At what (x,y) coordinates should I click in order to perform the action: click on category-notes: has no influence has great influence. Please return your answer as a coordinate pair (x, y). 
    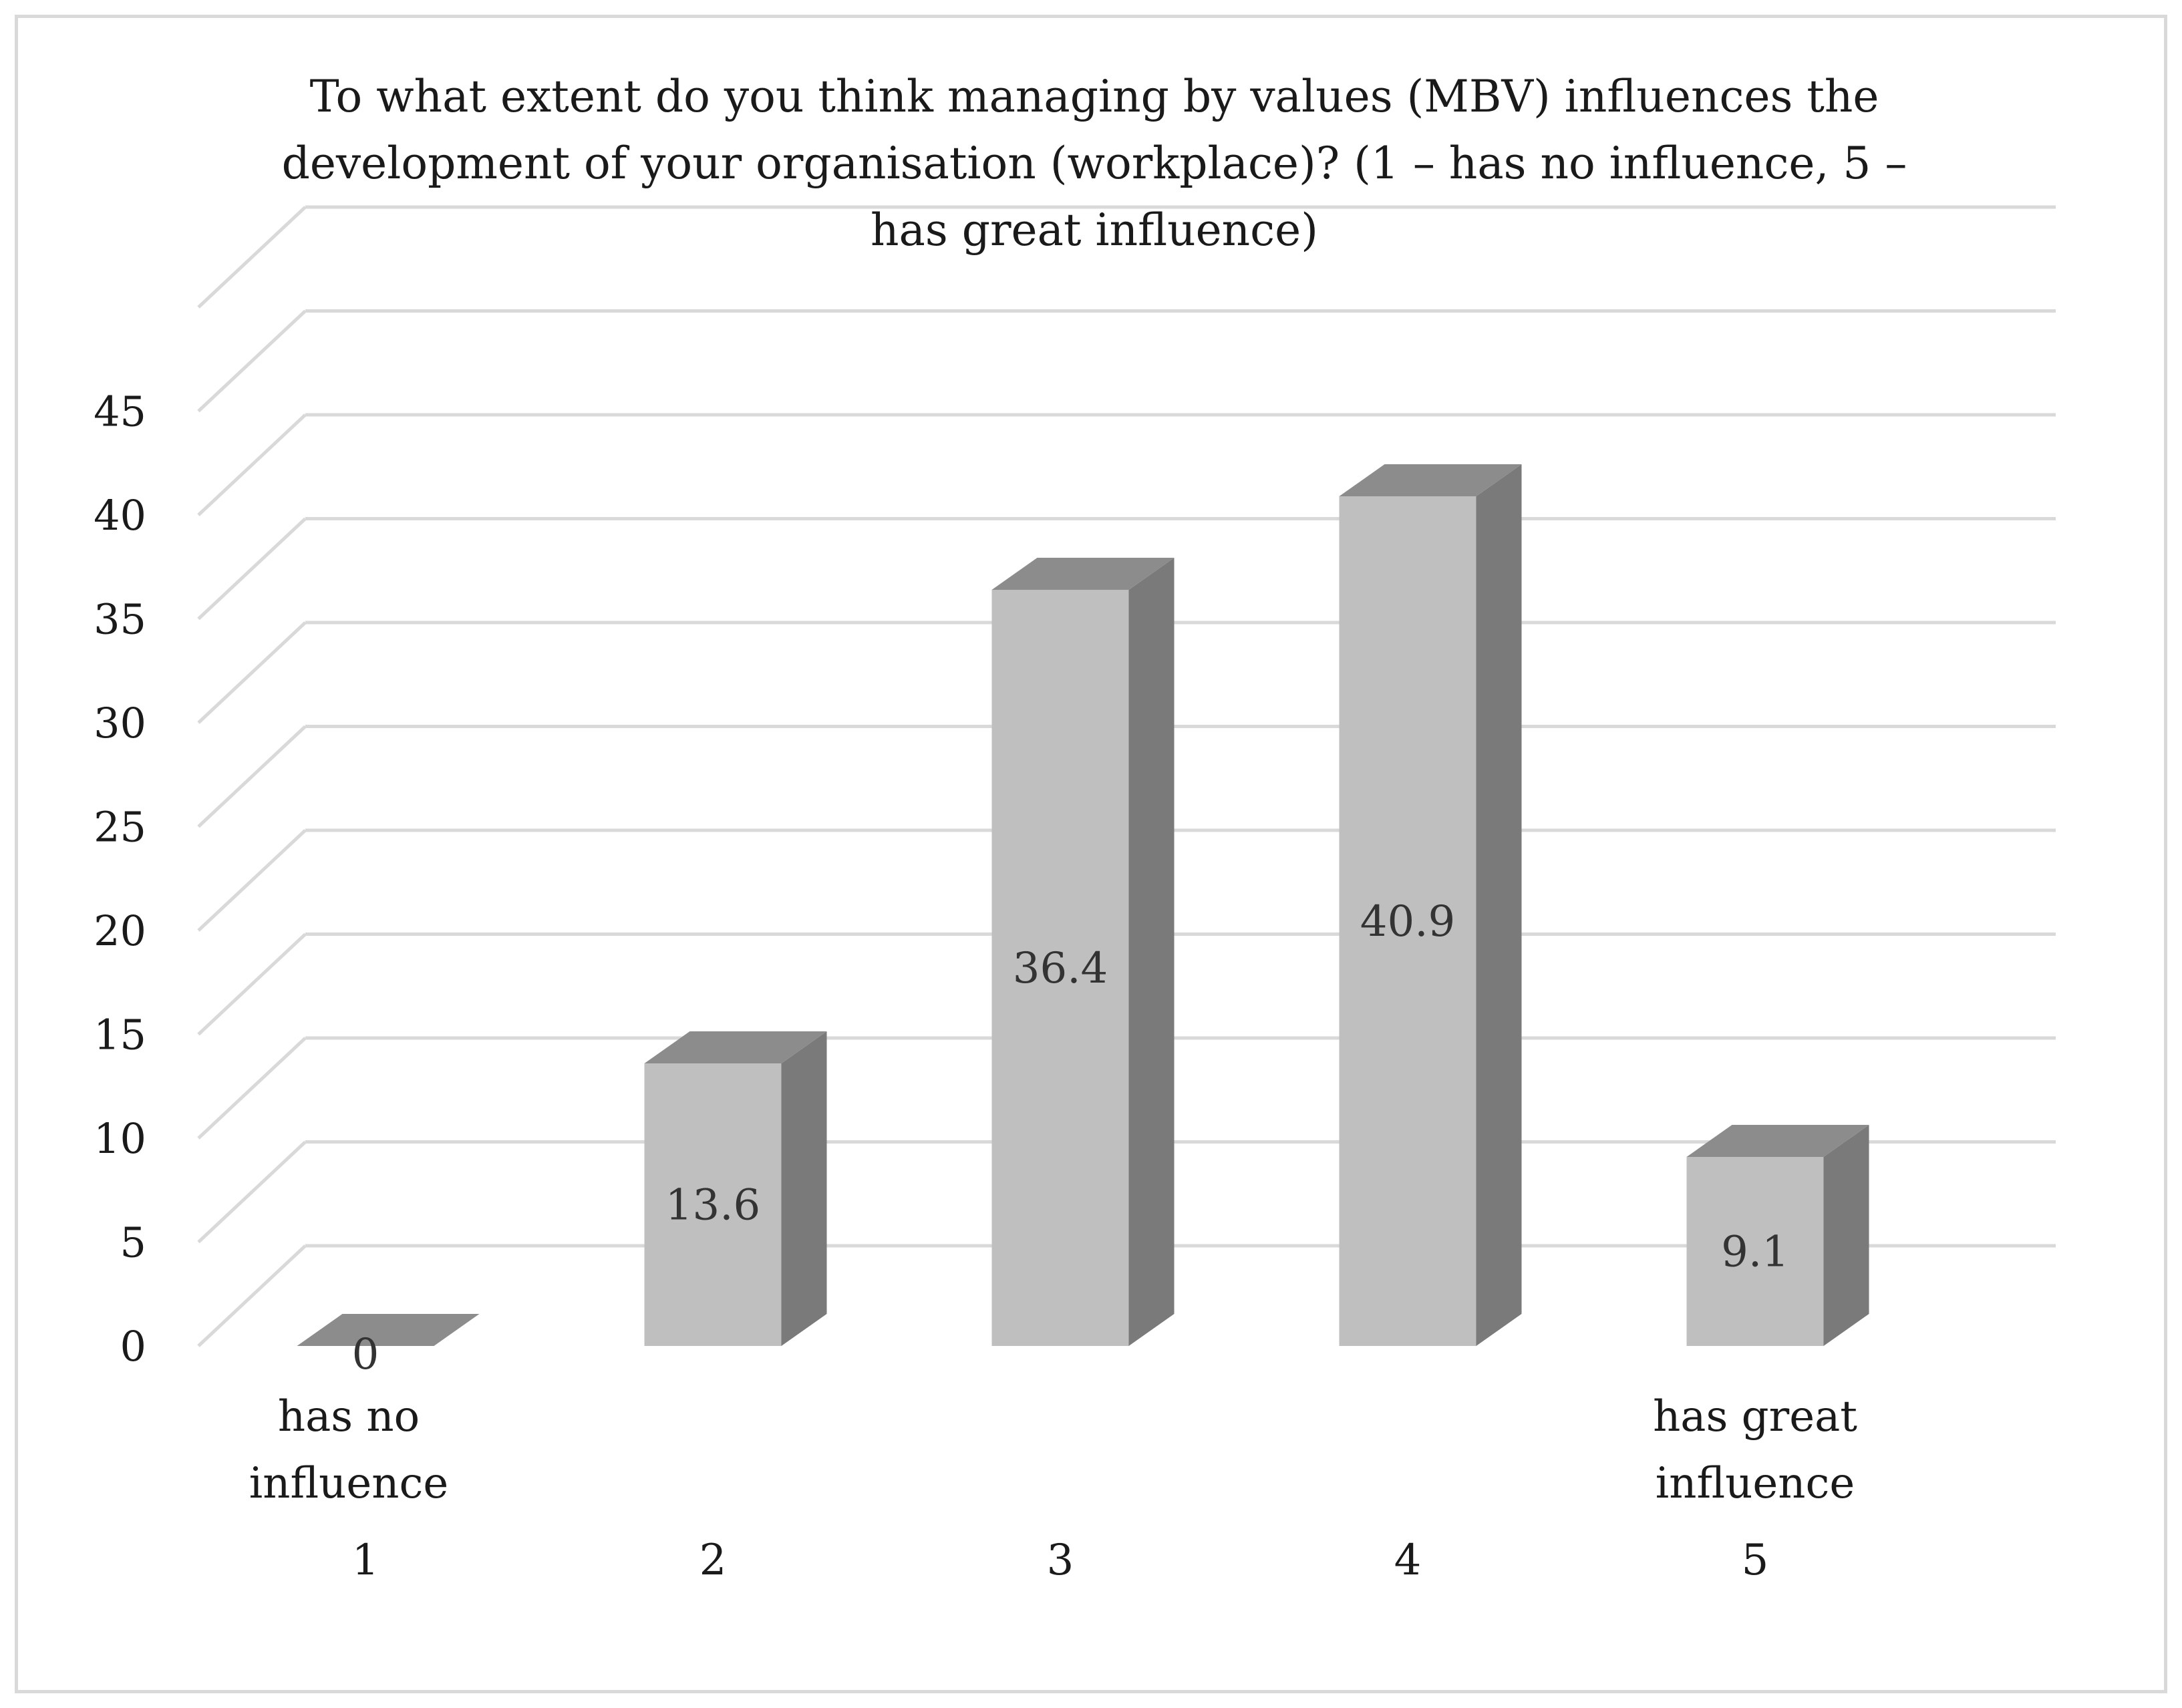
    Looking at the image, I should click on (1053, 1450).